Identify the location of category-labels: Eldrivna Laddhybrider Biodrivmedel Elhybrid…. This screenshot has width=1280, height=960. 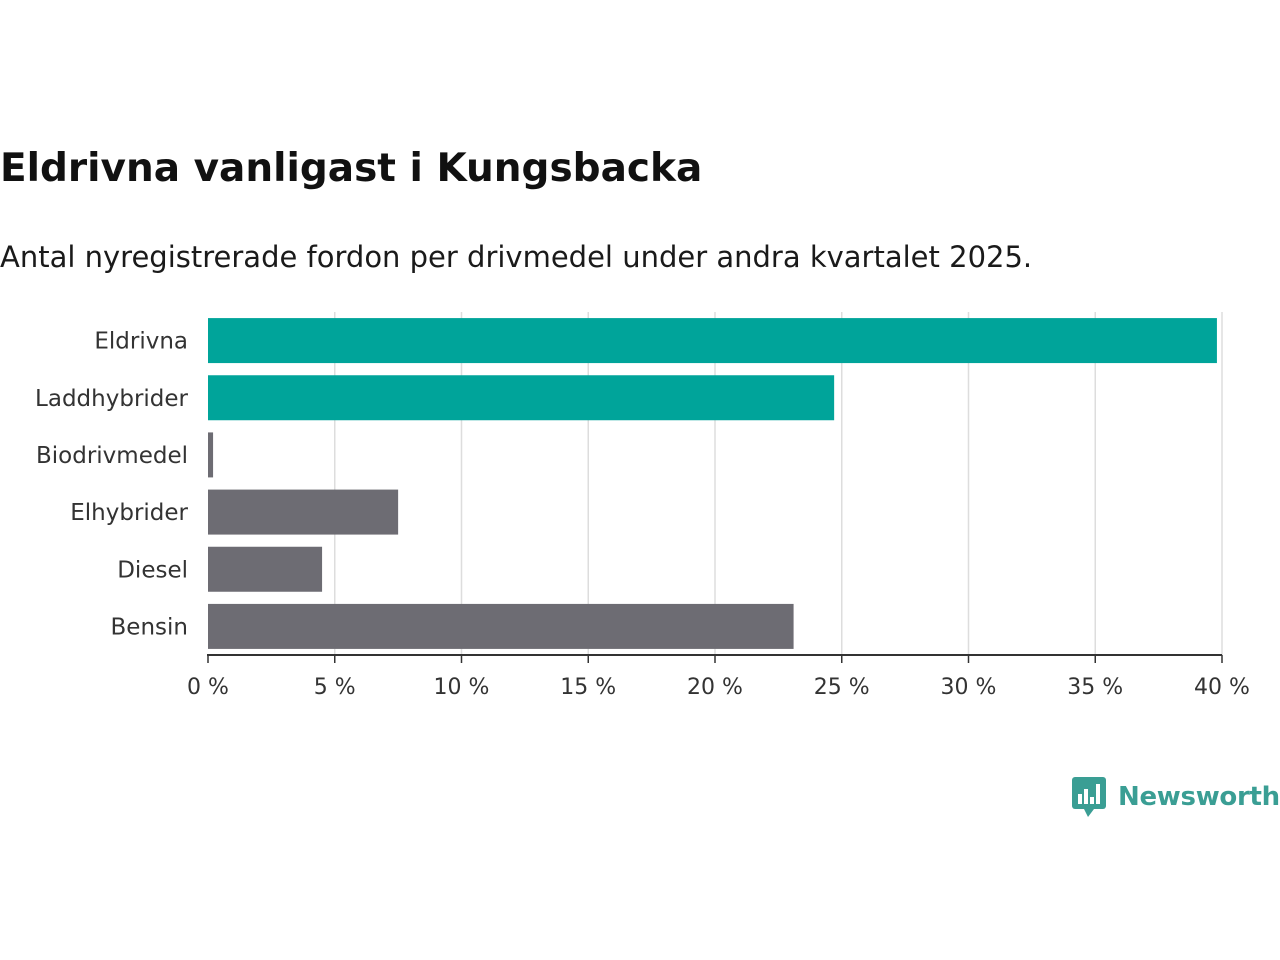
(111, 485).